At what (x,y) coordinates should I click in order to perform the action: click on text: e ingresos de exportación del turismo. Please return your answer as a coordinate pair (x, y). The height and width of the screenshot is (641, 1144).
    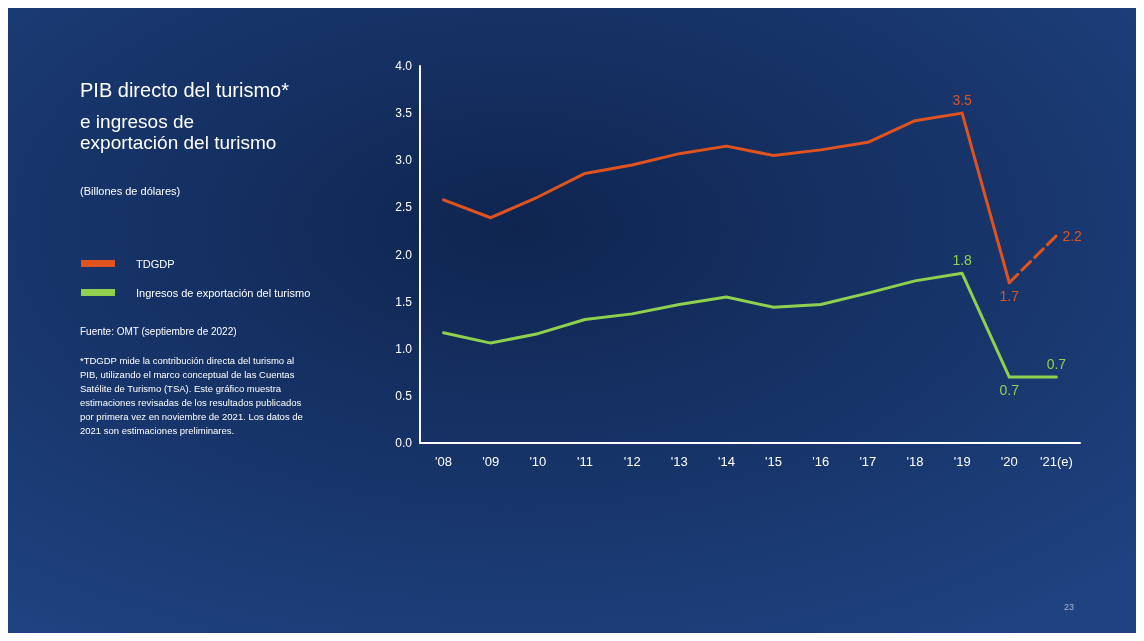
    Looking at the image, I should click on (178, 132).